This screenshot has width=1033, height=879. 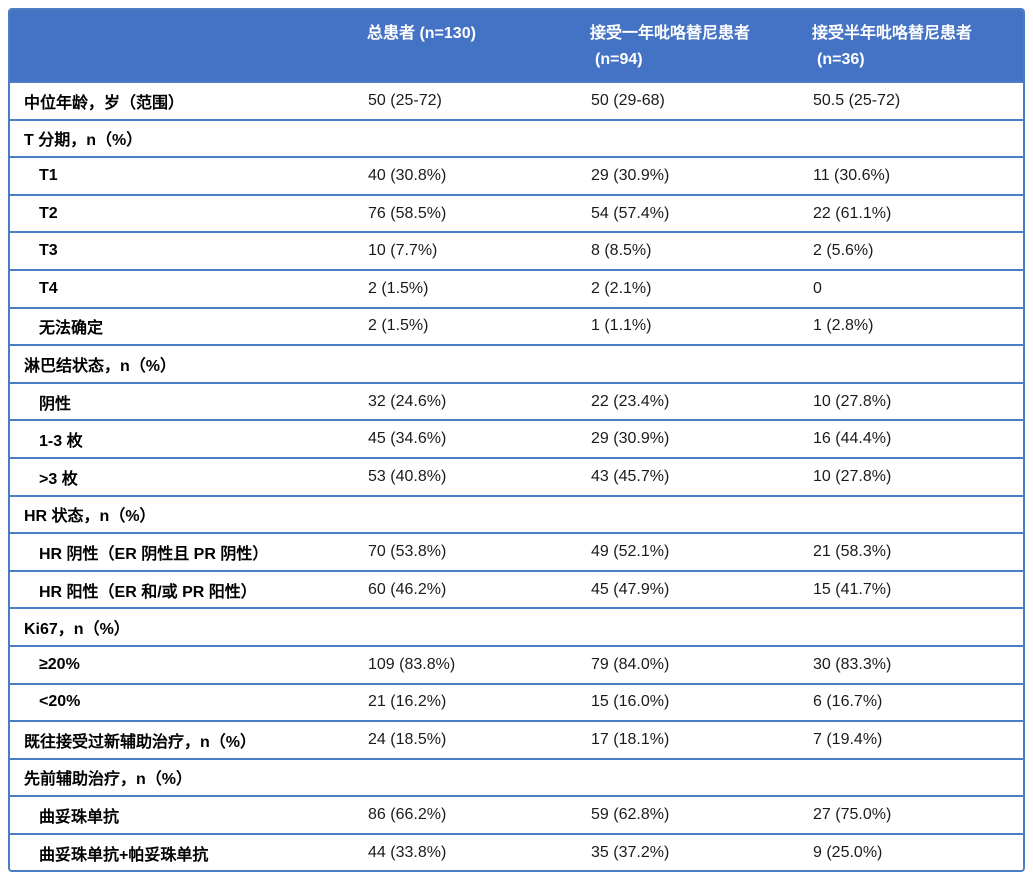 I want to click on row-label: T4, so click(x=48, y=288).